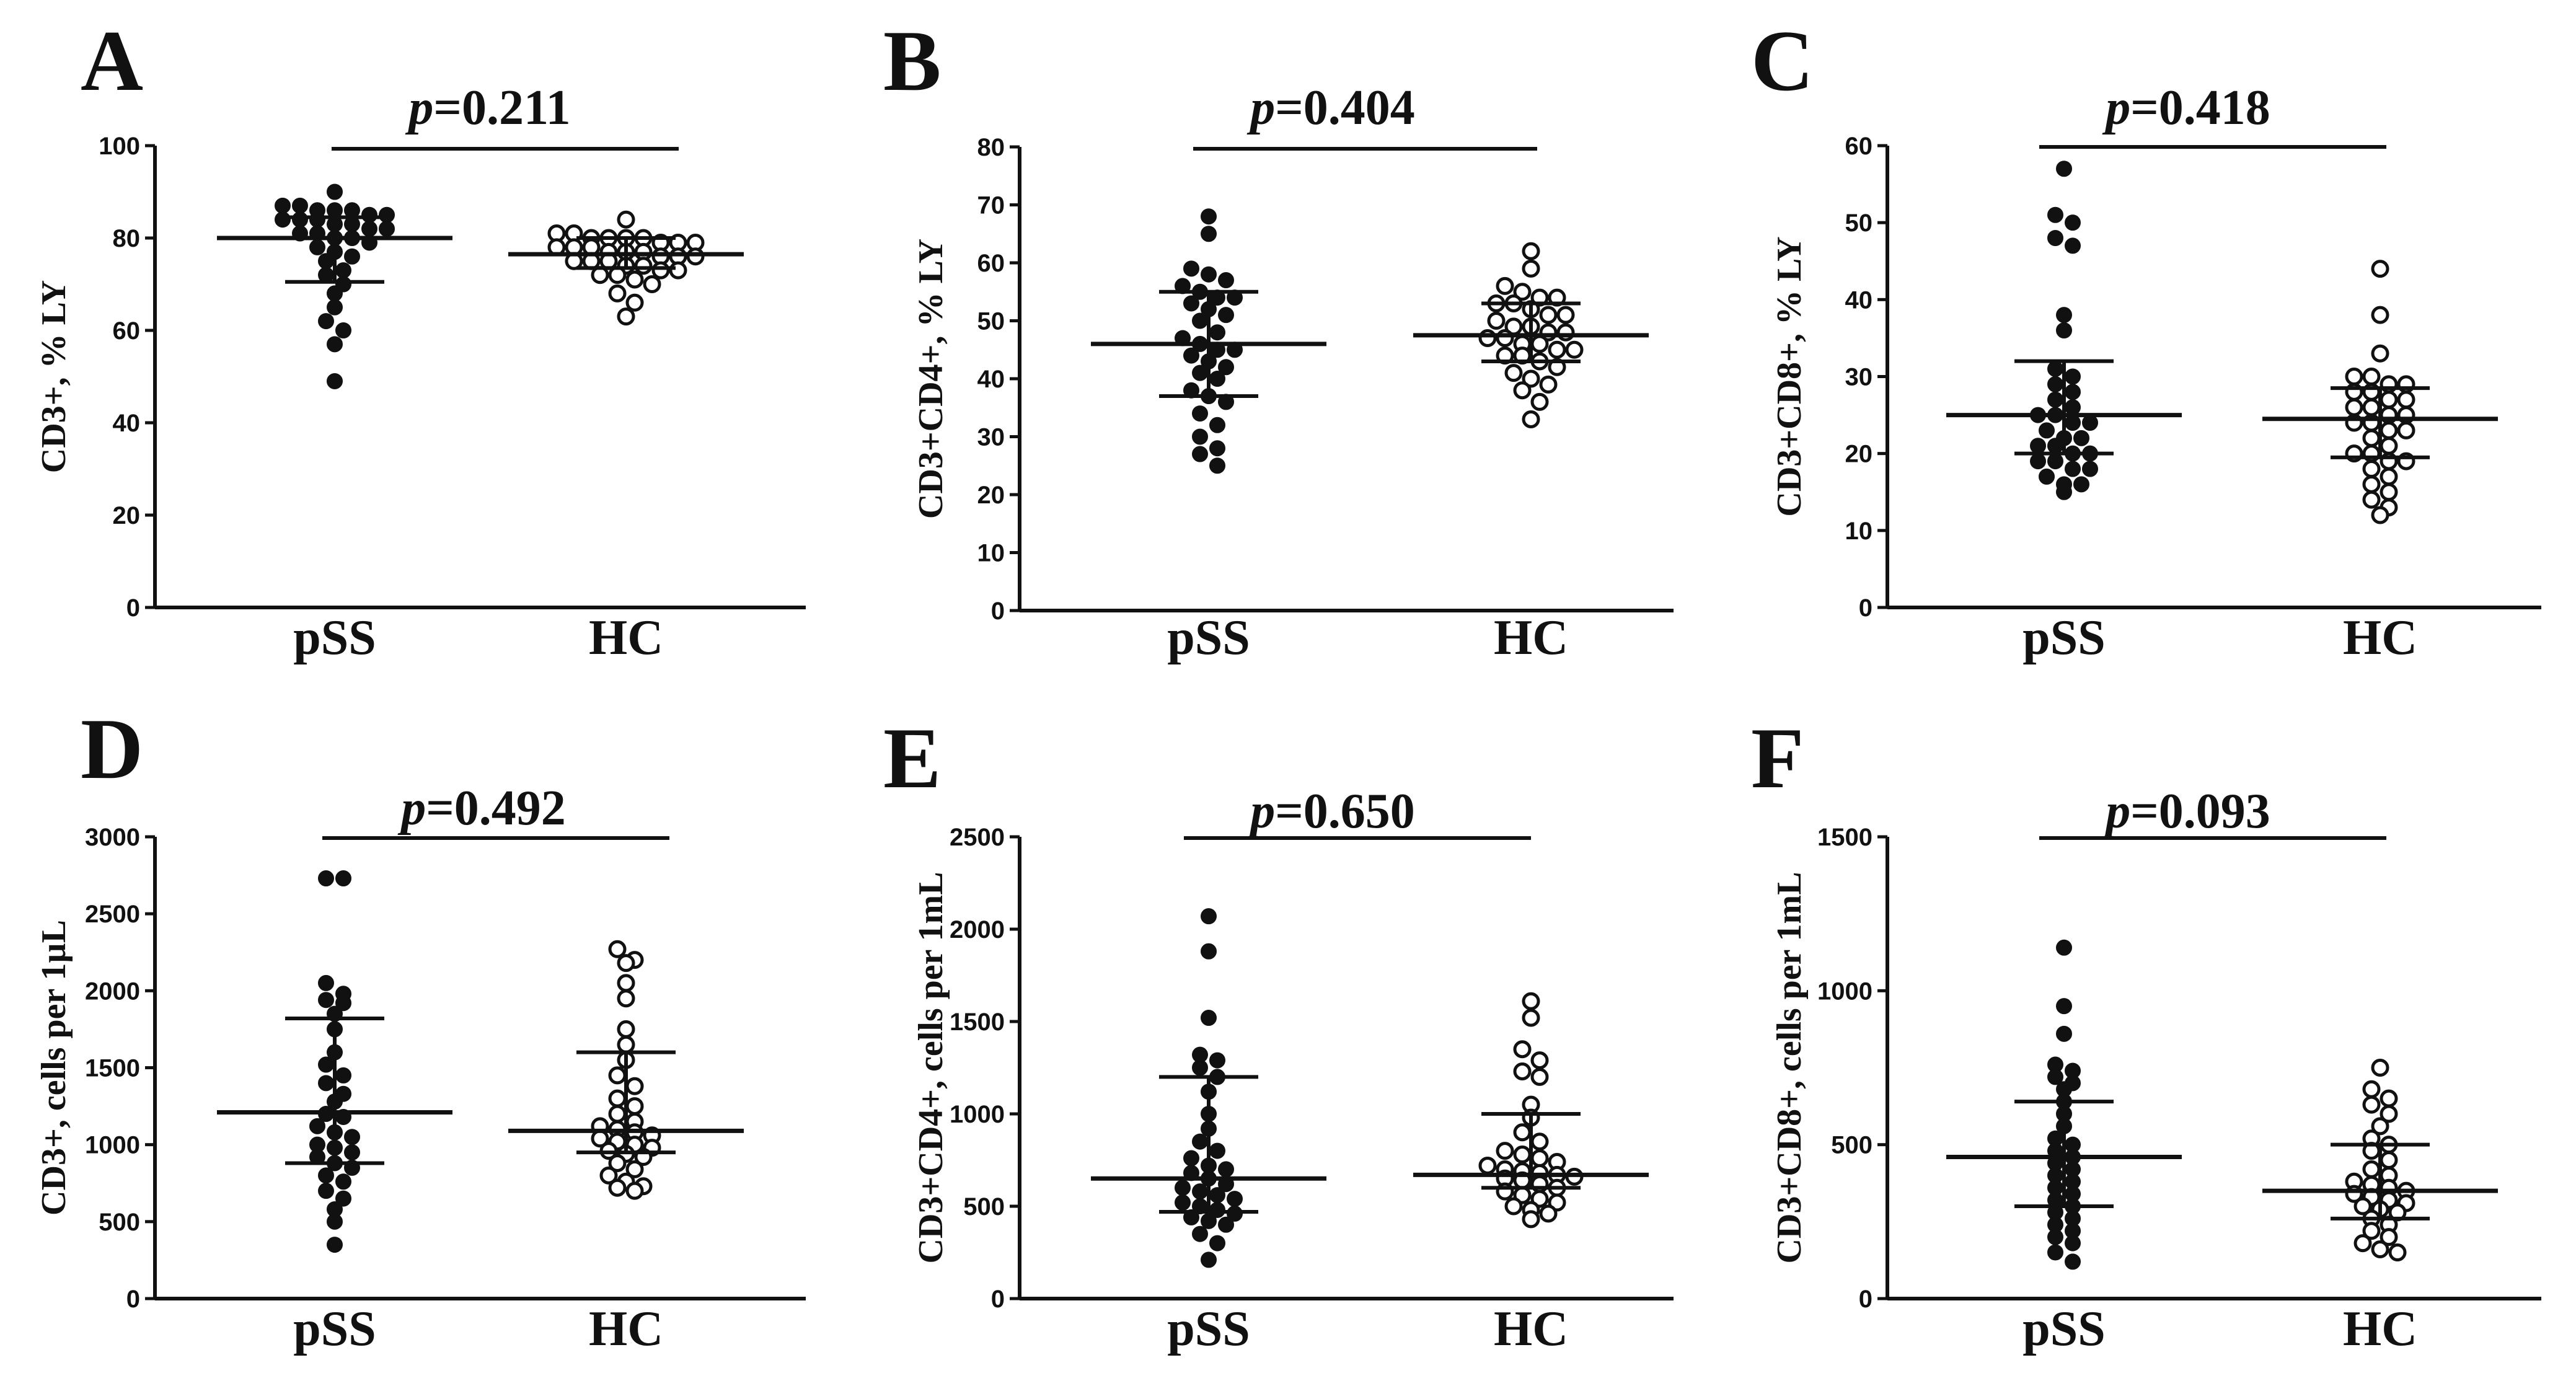 The width and height of the screenshot is (2576, 1386). Describe the element at coordinates (1777, 758) in the screenshot. I see `panel-letter: F` at that location.